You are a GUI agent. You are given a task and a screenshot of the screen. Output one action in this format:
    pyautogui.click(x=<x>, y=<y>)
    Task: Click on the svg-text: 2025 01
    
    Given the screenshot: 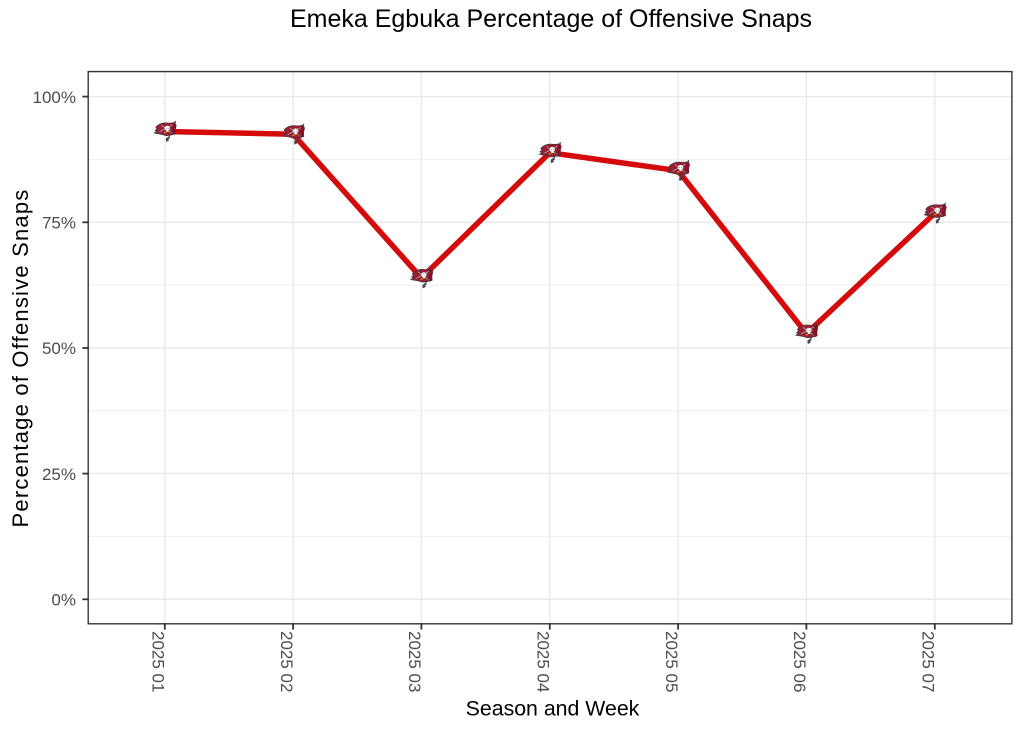 What is the action you would take?
    pyautogui.click(x=158, y=661)
    